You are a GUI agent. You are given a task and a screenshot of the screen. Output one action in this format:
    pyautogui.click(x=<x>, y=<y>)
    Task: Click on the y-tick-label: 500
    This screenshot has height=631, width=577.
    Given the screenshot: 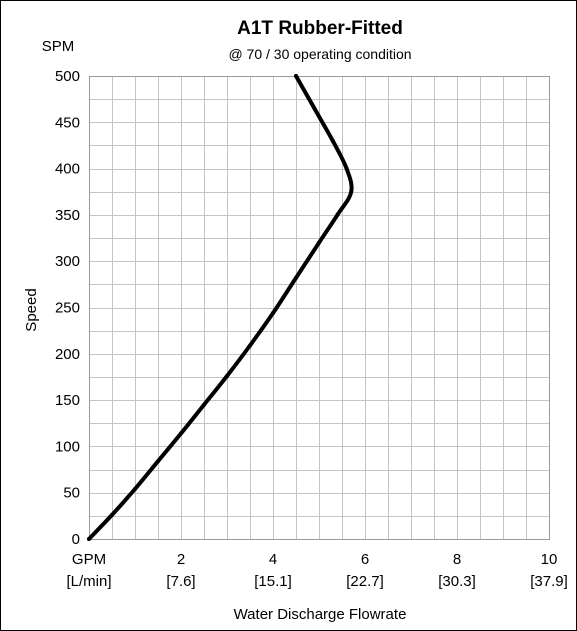 What is the action you would take?
    pyautogui.click(x=67, y=76)
    